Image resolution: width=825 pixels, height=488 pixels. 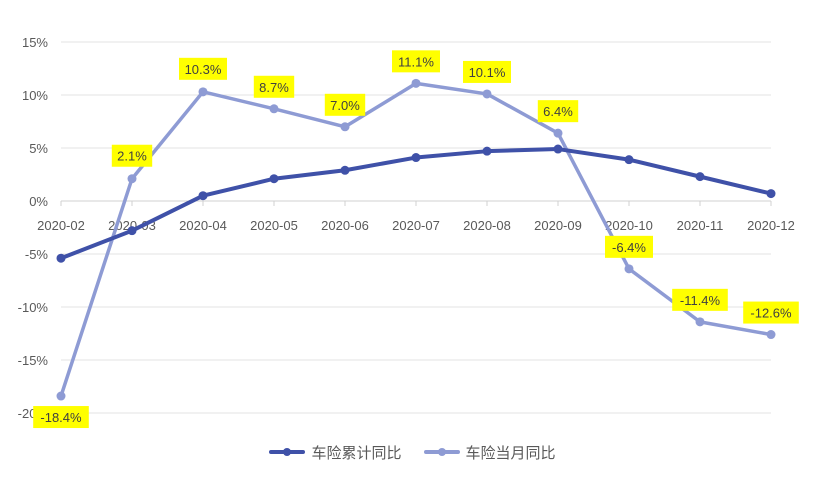 I want to click on data-label: -11.4%, so click(x=700, y=299).